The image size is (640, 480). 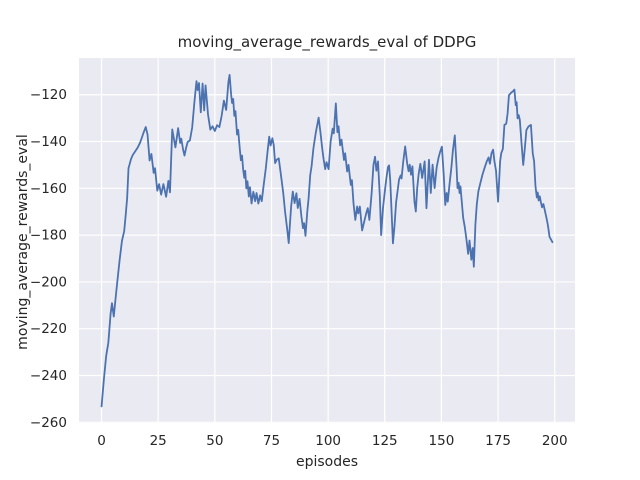 I want to click on y-tick-label: −140, so click(x=48, y=142).